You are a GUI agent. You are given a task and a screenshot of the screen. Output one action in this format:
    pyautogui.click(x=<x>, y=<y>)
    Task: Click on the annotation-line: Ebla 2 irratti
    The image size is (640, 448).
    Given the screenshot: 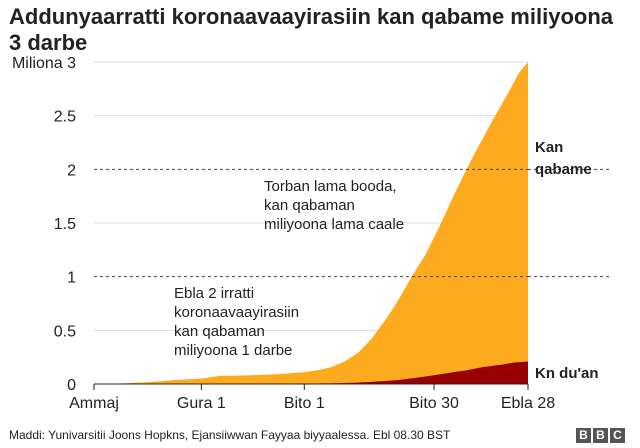 What is the action you would take?
    pyautogui.click(x=214, y=293)
    